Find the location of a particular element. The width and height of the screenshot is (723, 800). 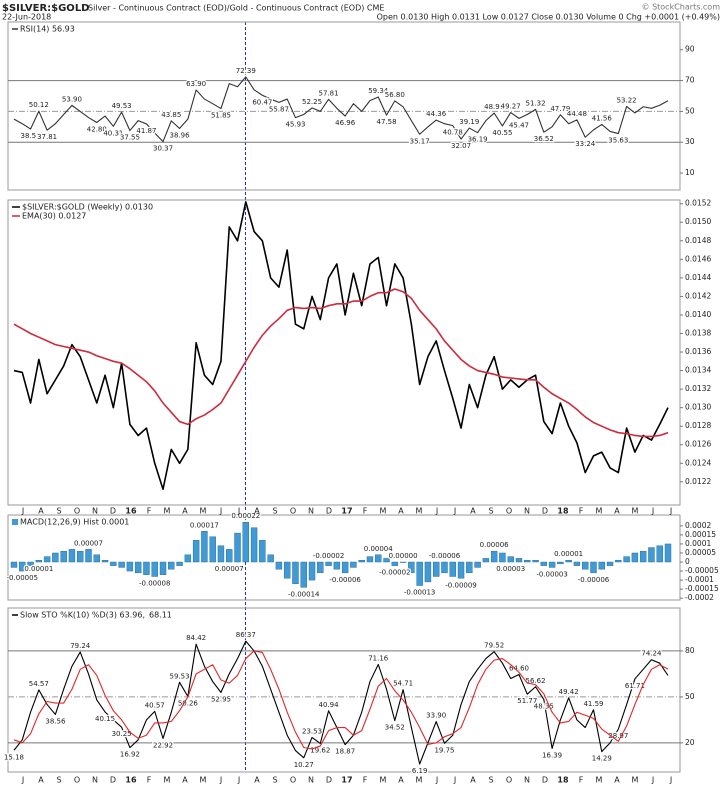

chart-date: 22-Jun-2018 is located at coordinates (26, 17).